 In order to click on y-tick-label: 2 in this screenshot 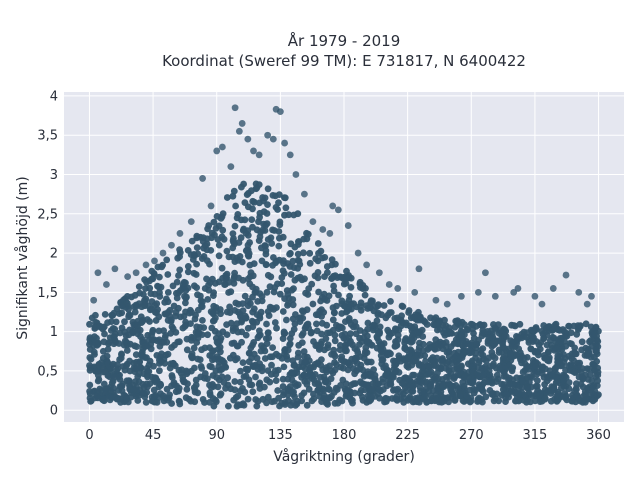, I will do `click(54, 254)`.